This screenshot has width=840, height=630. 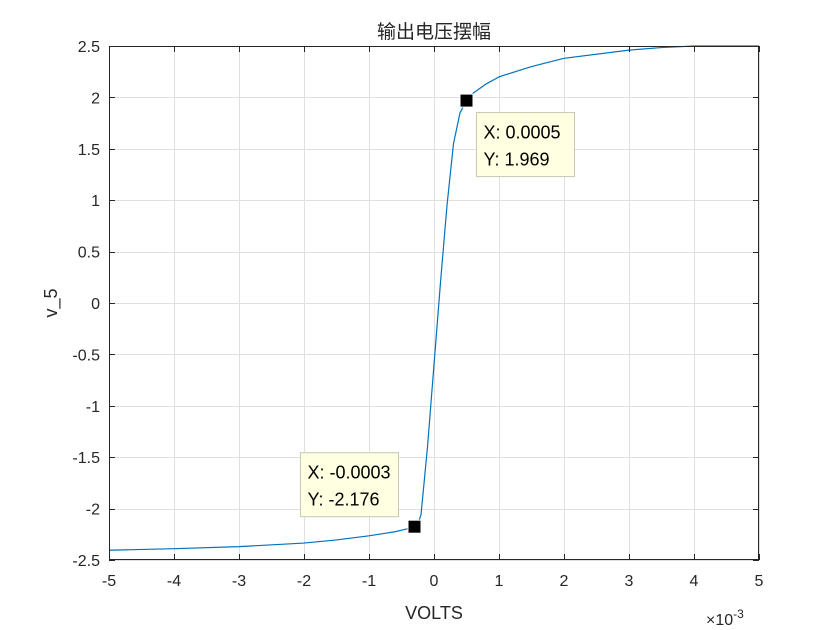 I want to click on x-axis-exponent: ×10⁻³, so click(x=725, y=618).